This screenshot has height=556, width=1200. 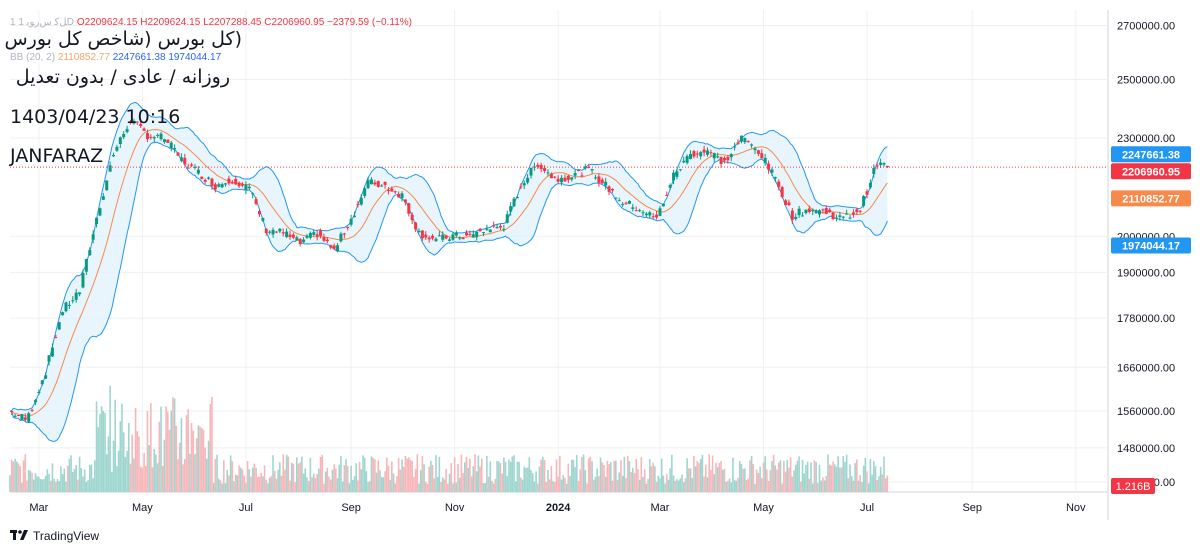 What do you see at coordinates (1133, 487) in the screenshot?
I see `volume-tag-label: 1.216B` at bounding box center [1133, 487].